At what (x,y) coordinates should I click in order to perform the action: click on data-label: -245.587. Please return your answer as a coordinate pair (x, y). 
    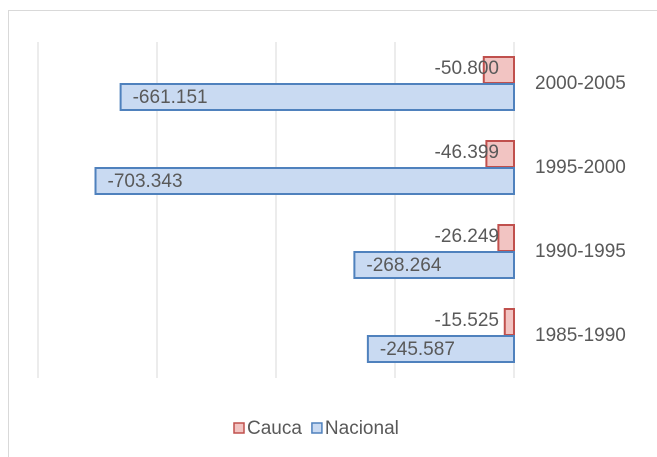
    Looking at the image, I should click on (417, 349).